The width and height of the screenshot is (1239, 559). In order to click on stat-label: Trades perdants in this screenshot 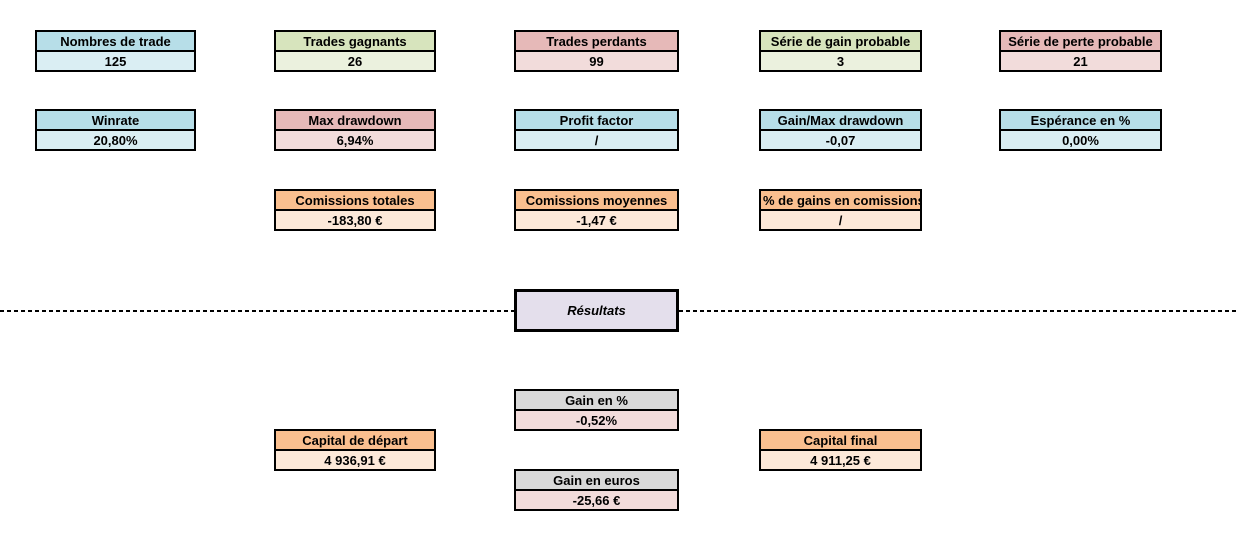, I will do `click(596, 42)`.